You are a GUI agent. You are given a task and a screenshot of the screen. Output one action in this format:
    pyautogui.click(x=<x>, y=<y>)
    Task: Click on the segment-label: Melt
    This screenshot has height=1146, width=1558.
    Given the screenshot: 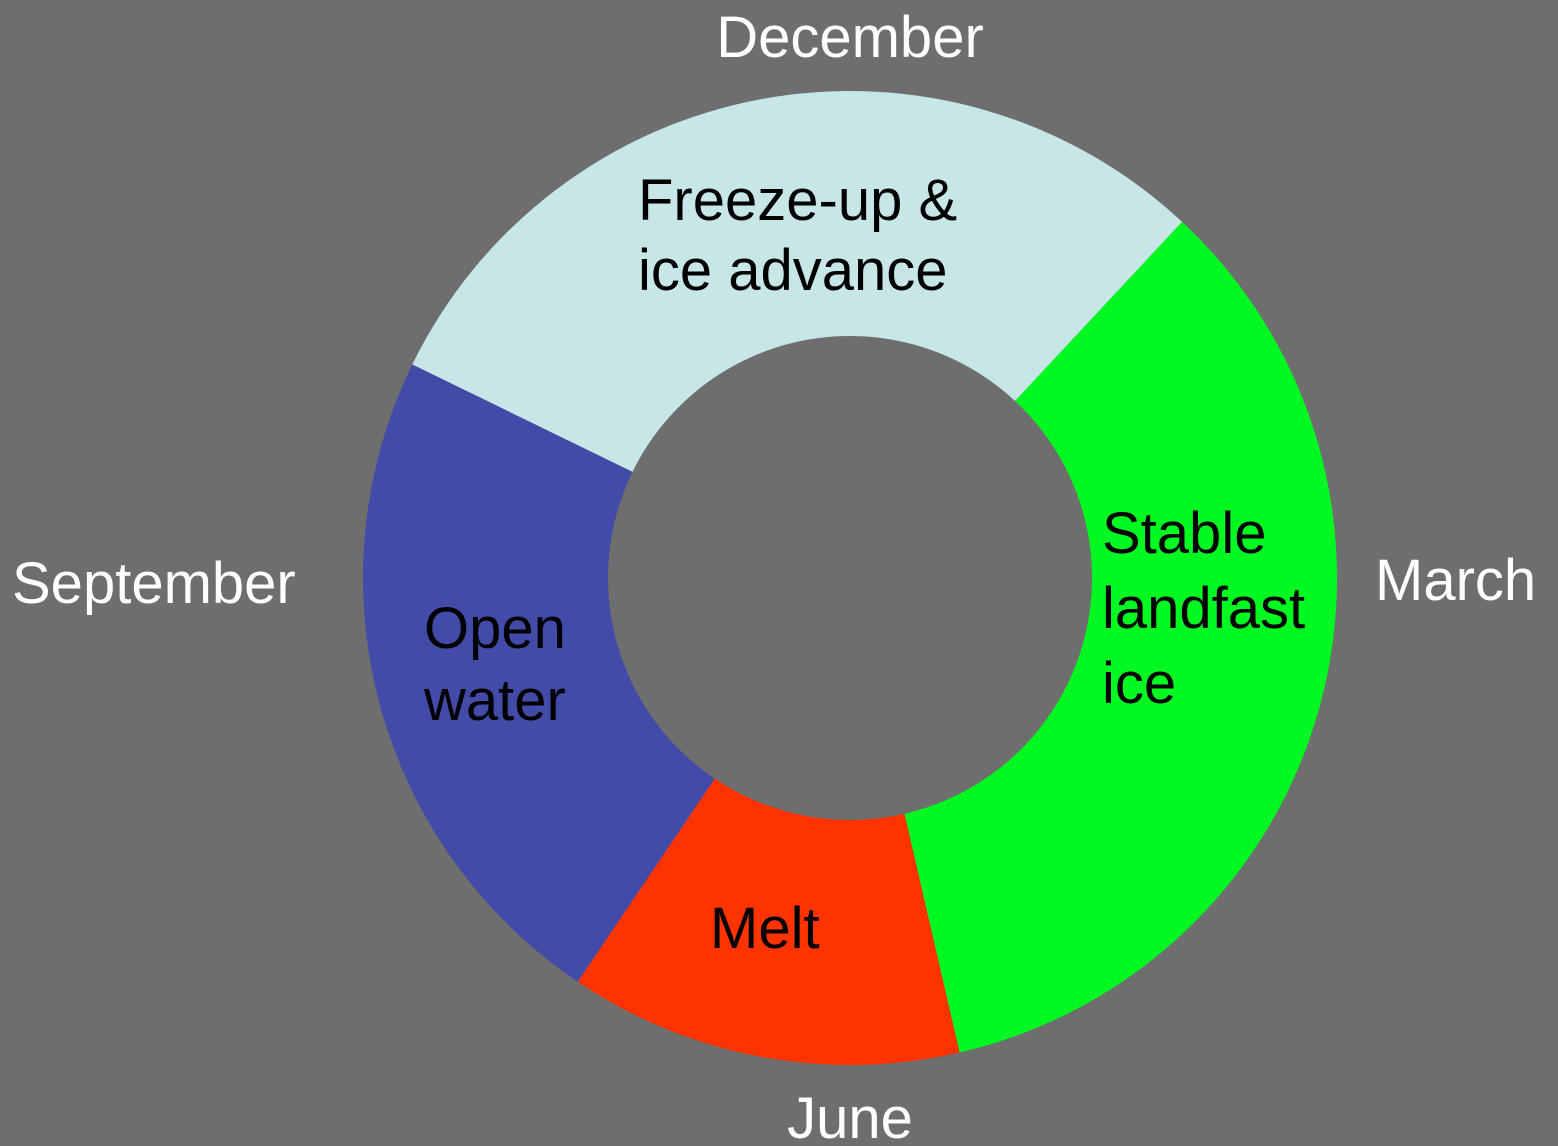 What is the action you would take?
    pyautogui.click(x=765, y=928)
    